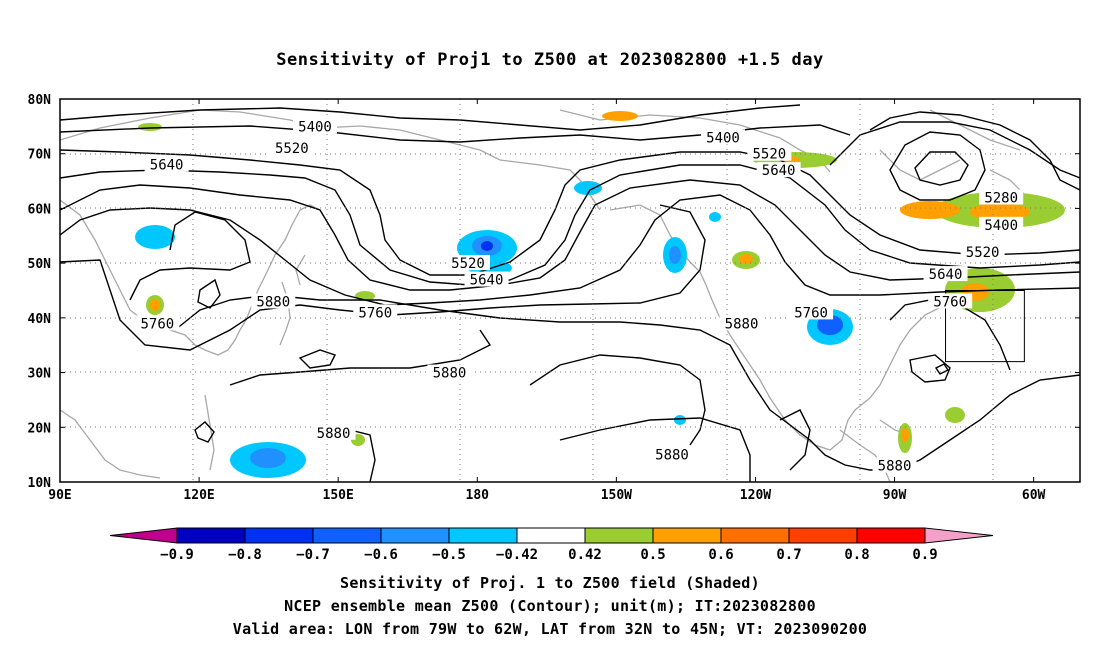 The height and width of the screenshot is (650, 1100). What do you see at coordinates (40, 209) in the screenshot?
I see `lat-label: 60N` at bounding box center [40, 209].